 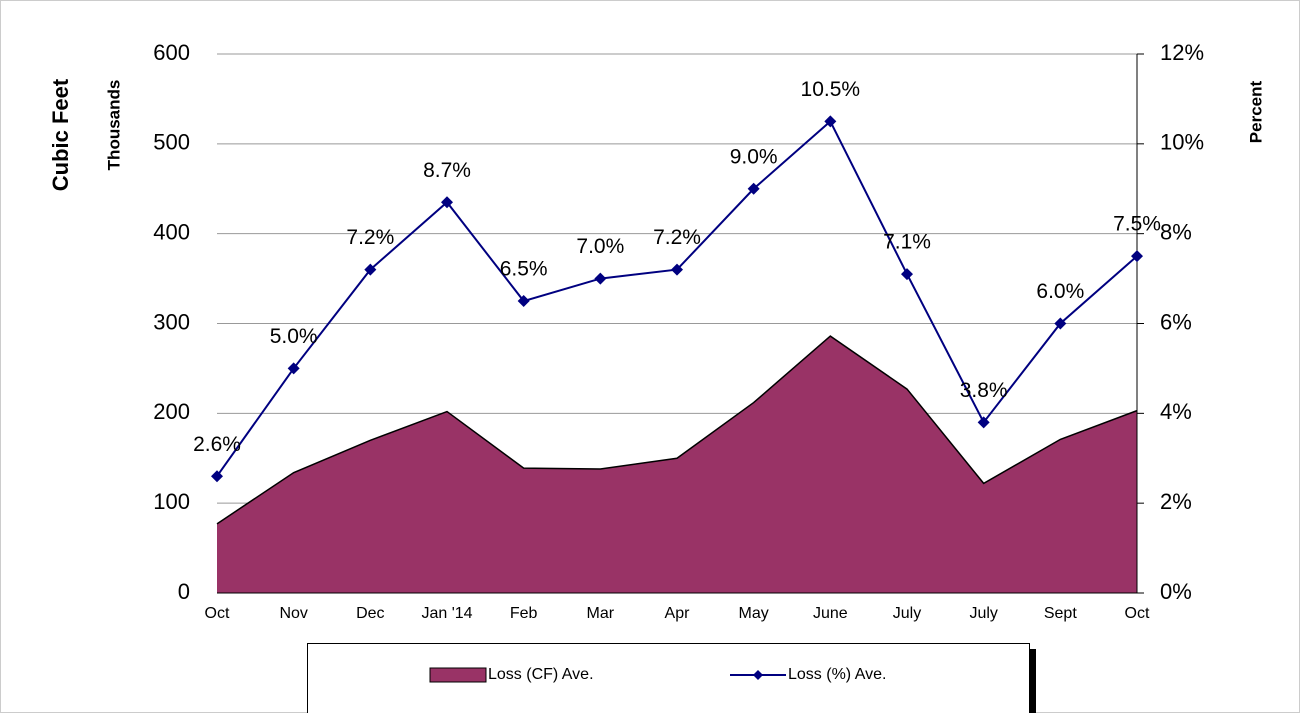 What do you see at coordinates (60, 134) in the screenshot?
I see `y-axis-title: Cubic Feet` at bounding box center [60, 134].